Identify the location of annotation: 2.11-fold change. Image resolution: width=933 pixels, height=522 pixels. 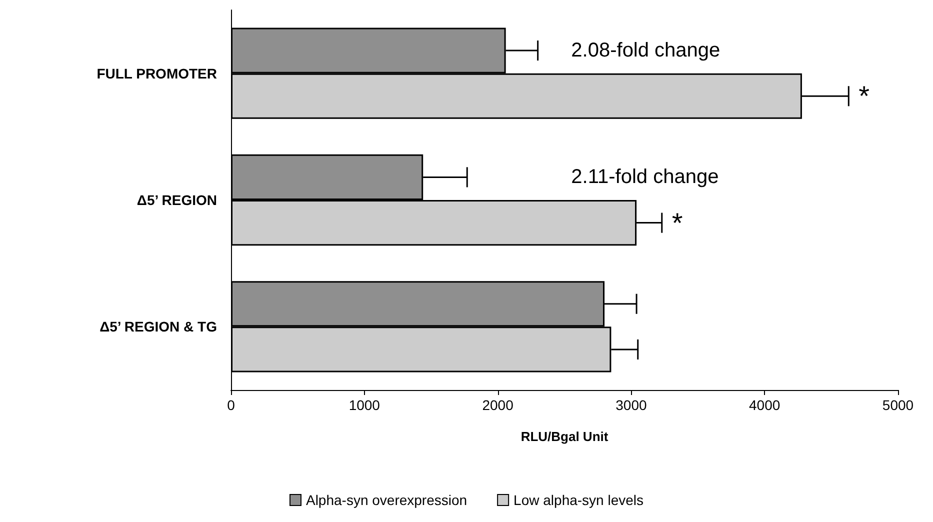
(645, 177).